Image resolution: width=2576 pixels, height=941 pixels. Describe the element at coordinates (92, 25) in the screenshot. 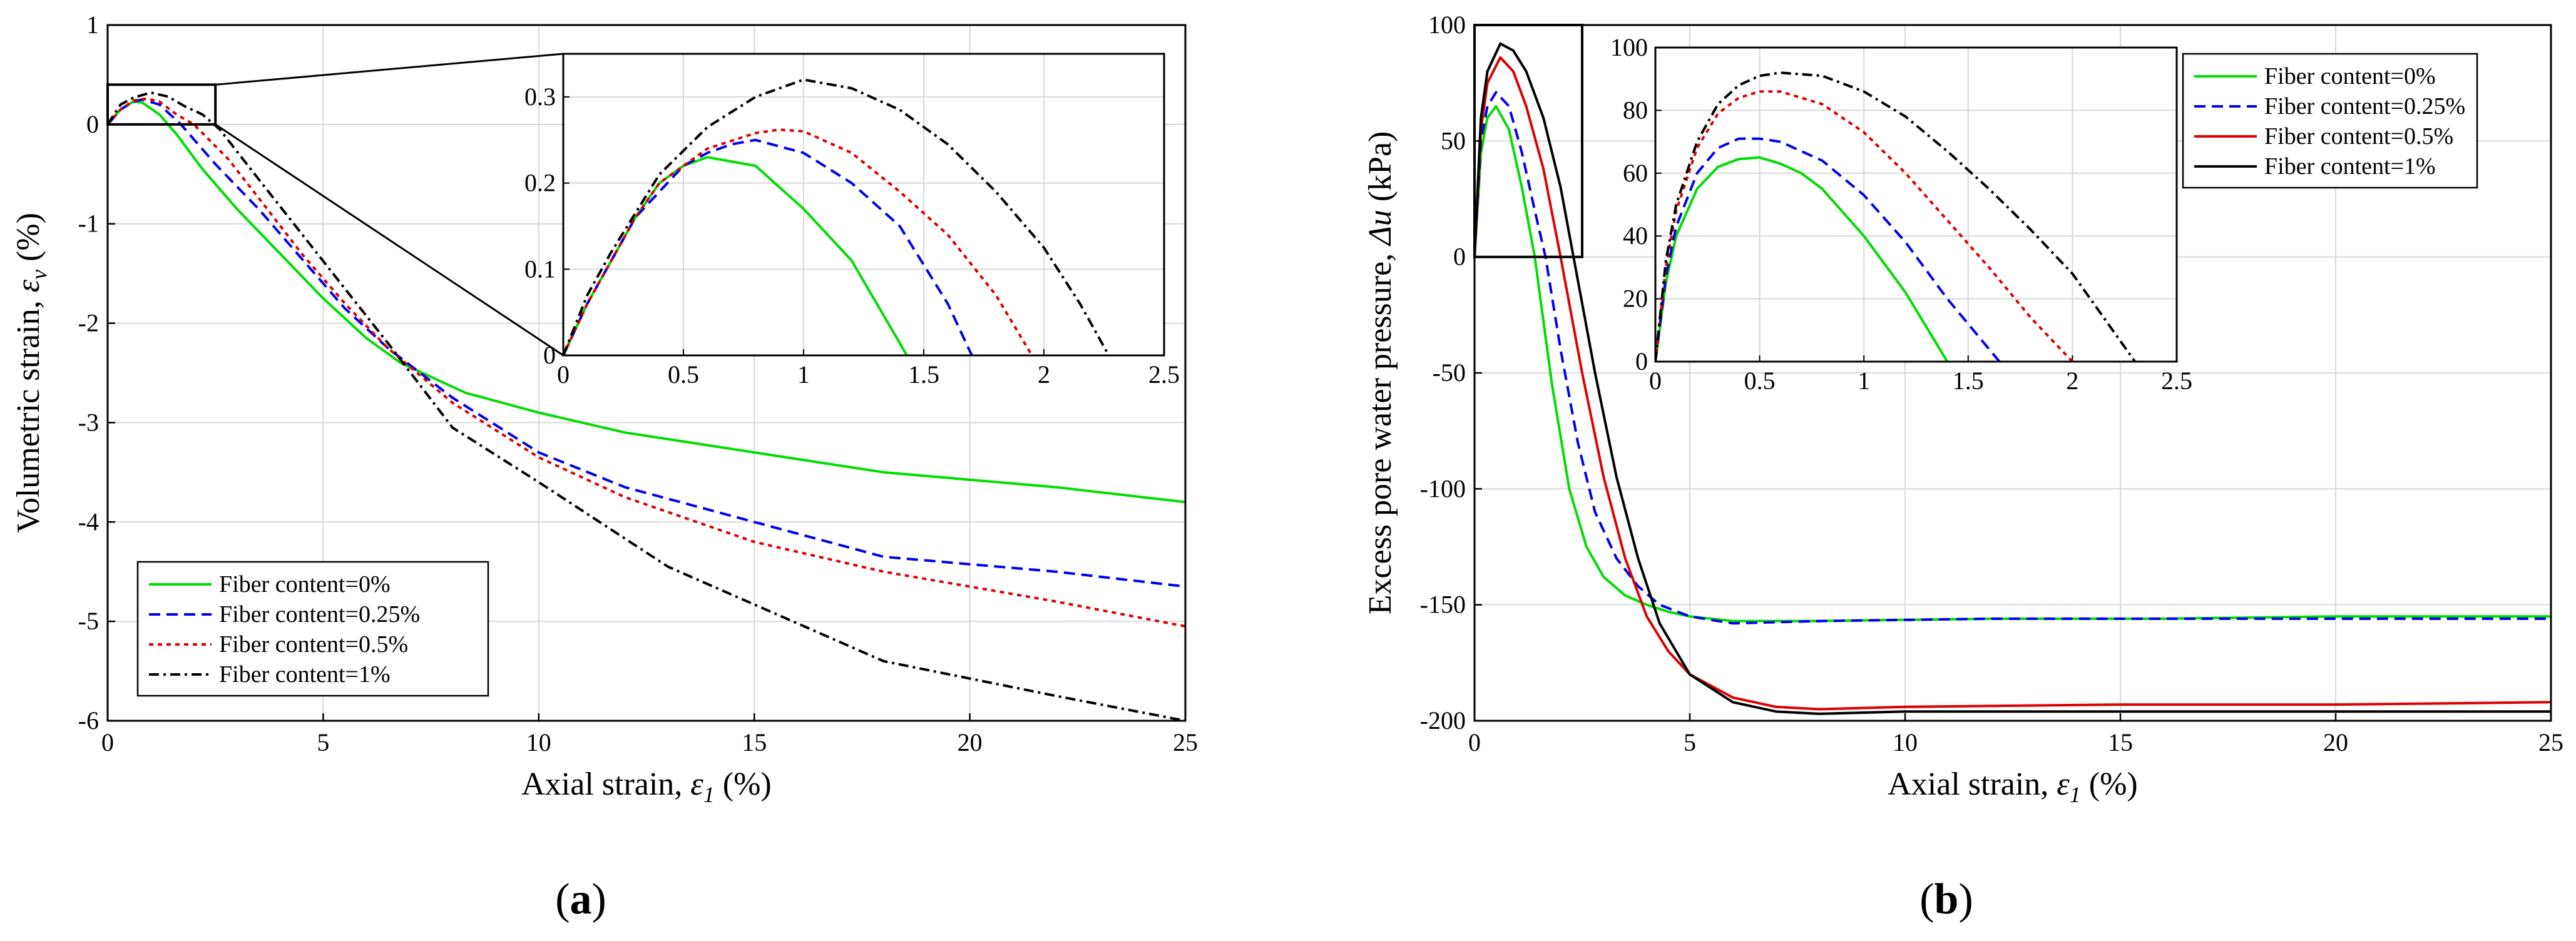

I see `y-tick-label: 1` at that location.